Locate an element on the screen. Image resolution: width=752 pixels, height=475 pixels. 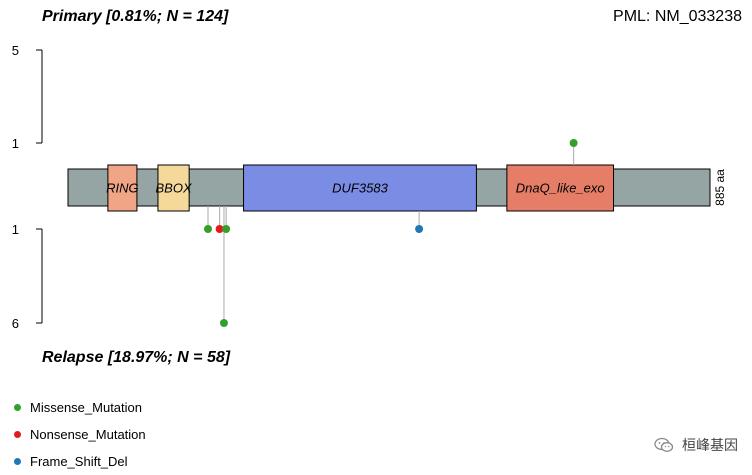
domain-label: BBOX is located at coordinates (173, 188).